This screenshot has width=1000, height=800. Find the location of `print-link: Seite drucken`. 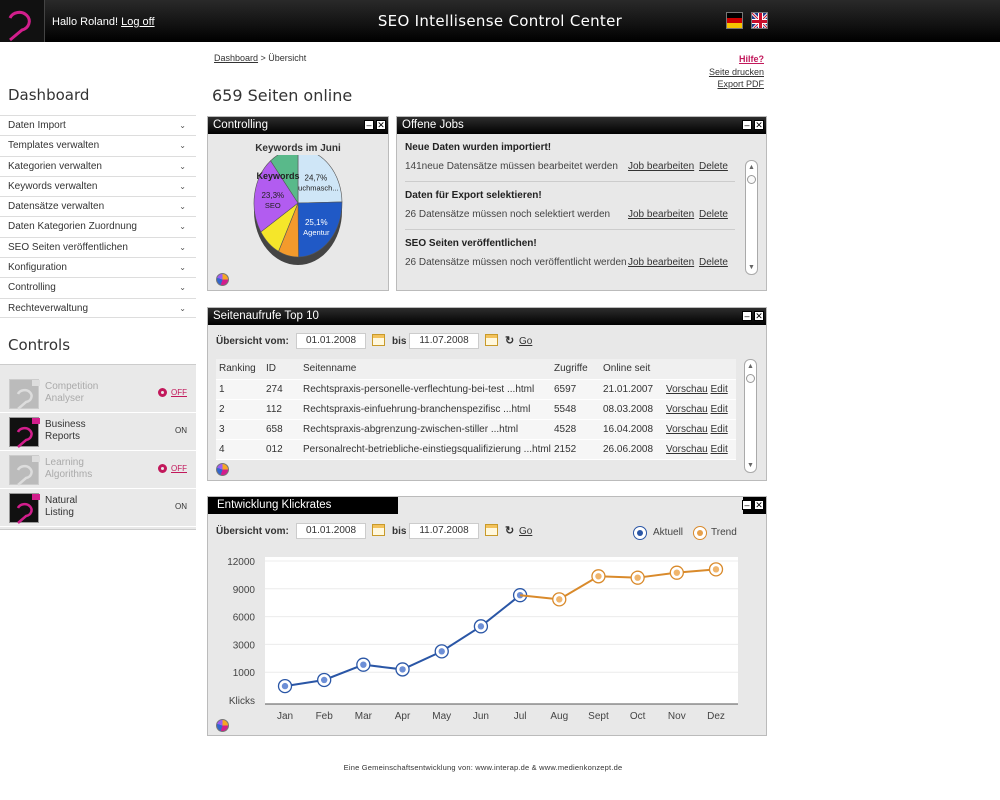

print-link: Seite drucken is located at coordinates (736, 71).